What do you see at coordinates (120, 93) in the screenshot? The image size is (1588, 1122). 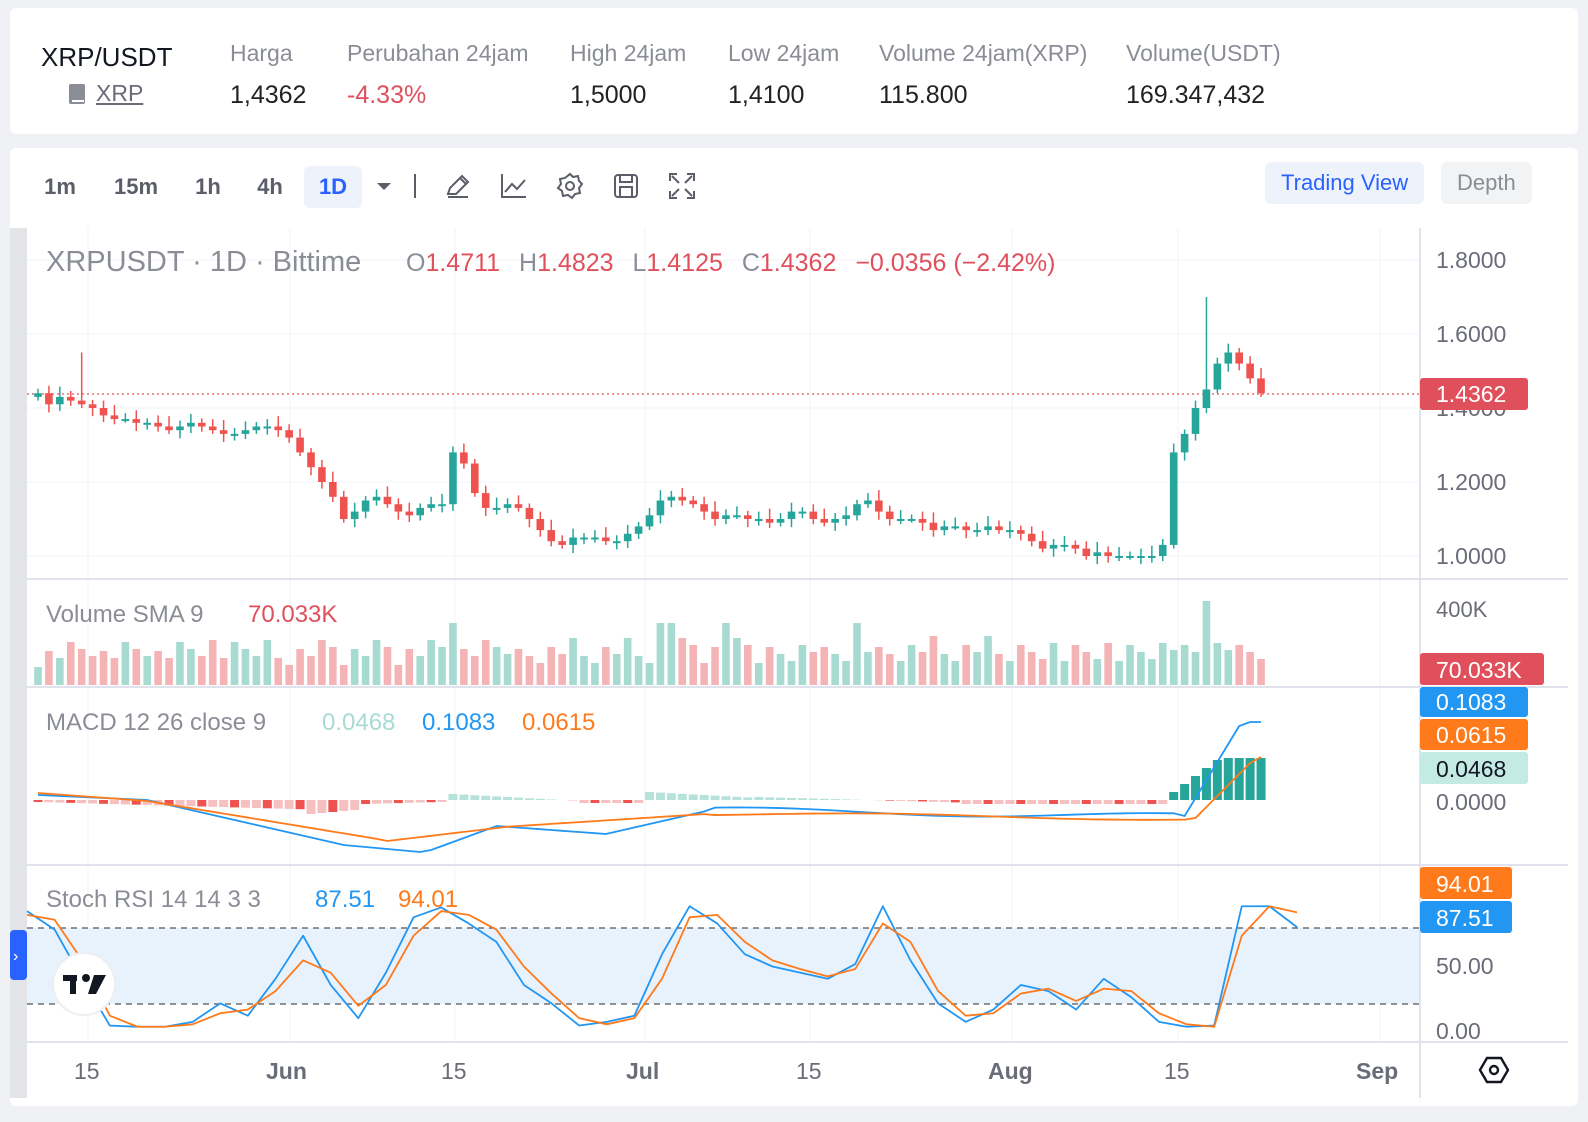 I see `asset-name: XRP` at bounding box center [120, 93].